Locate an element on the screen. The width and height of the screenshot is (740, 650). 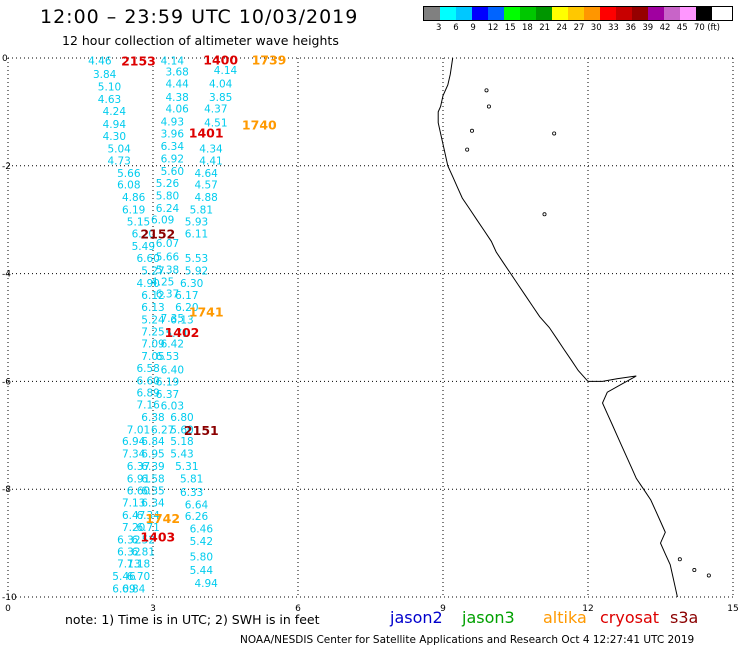
wave-height-label: 4.38 is located at coordinates (176, 98).